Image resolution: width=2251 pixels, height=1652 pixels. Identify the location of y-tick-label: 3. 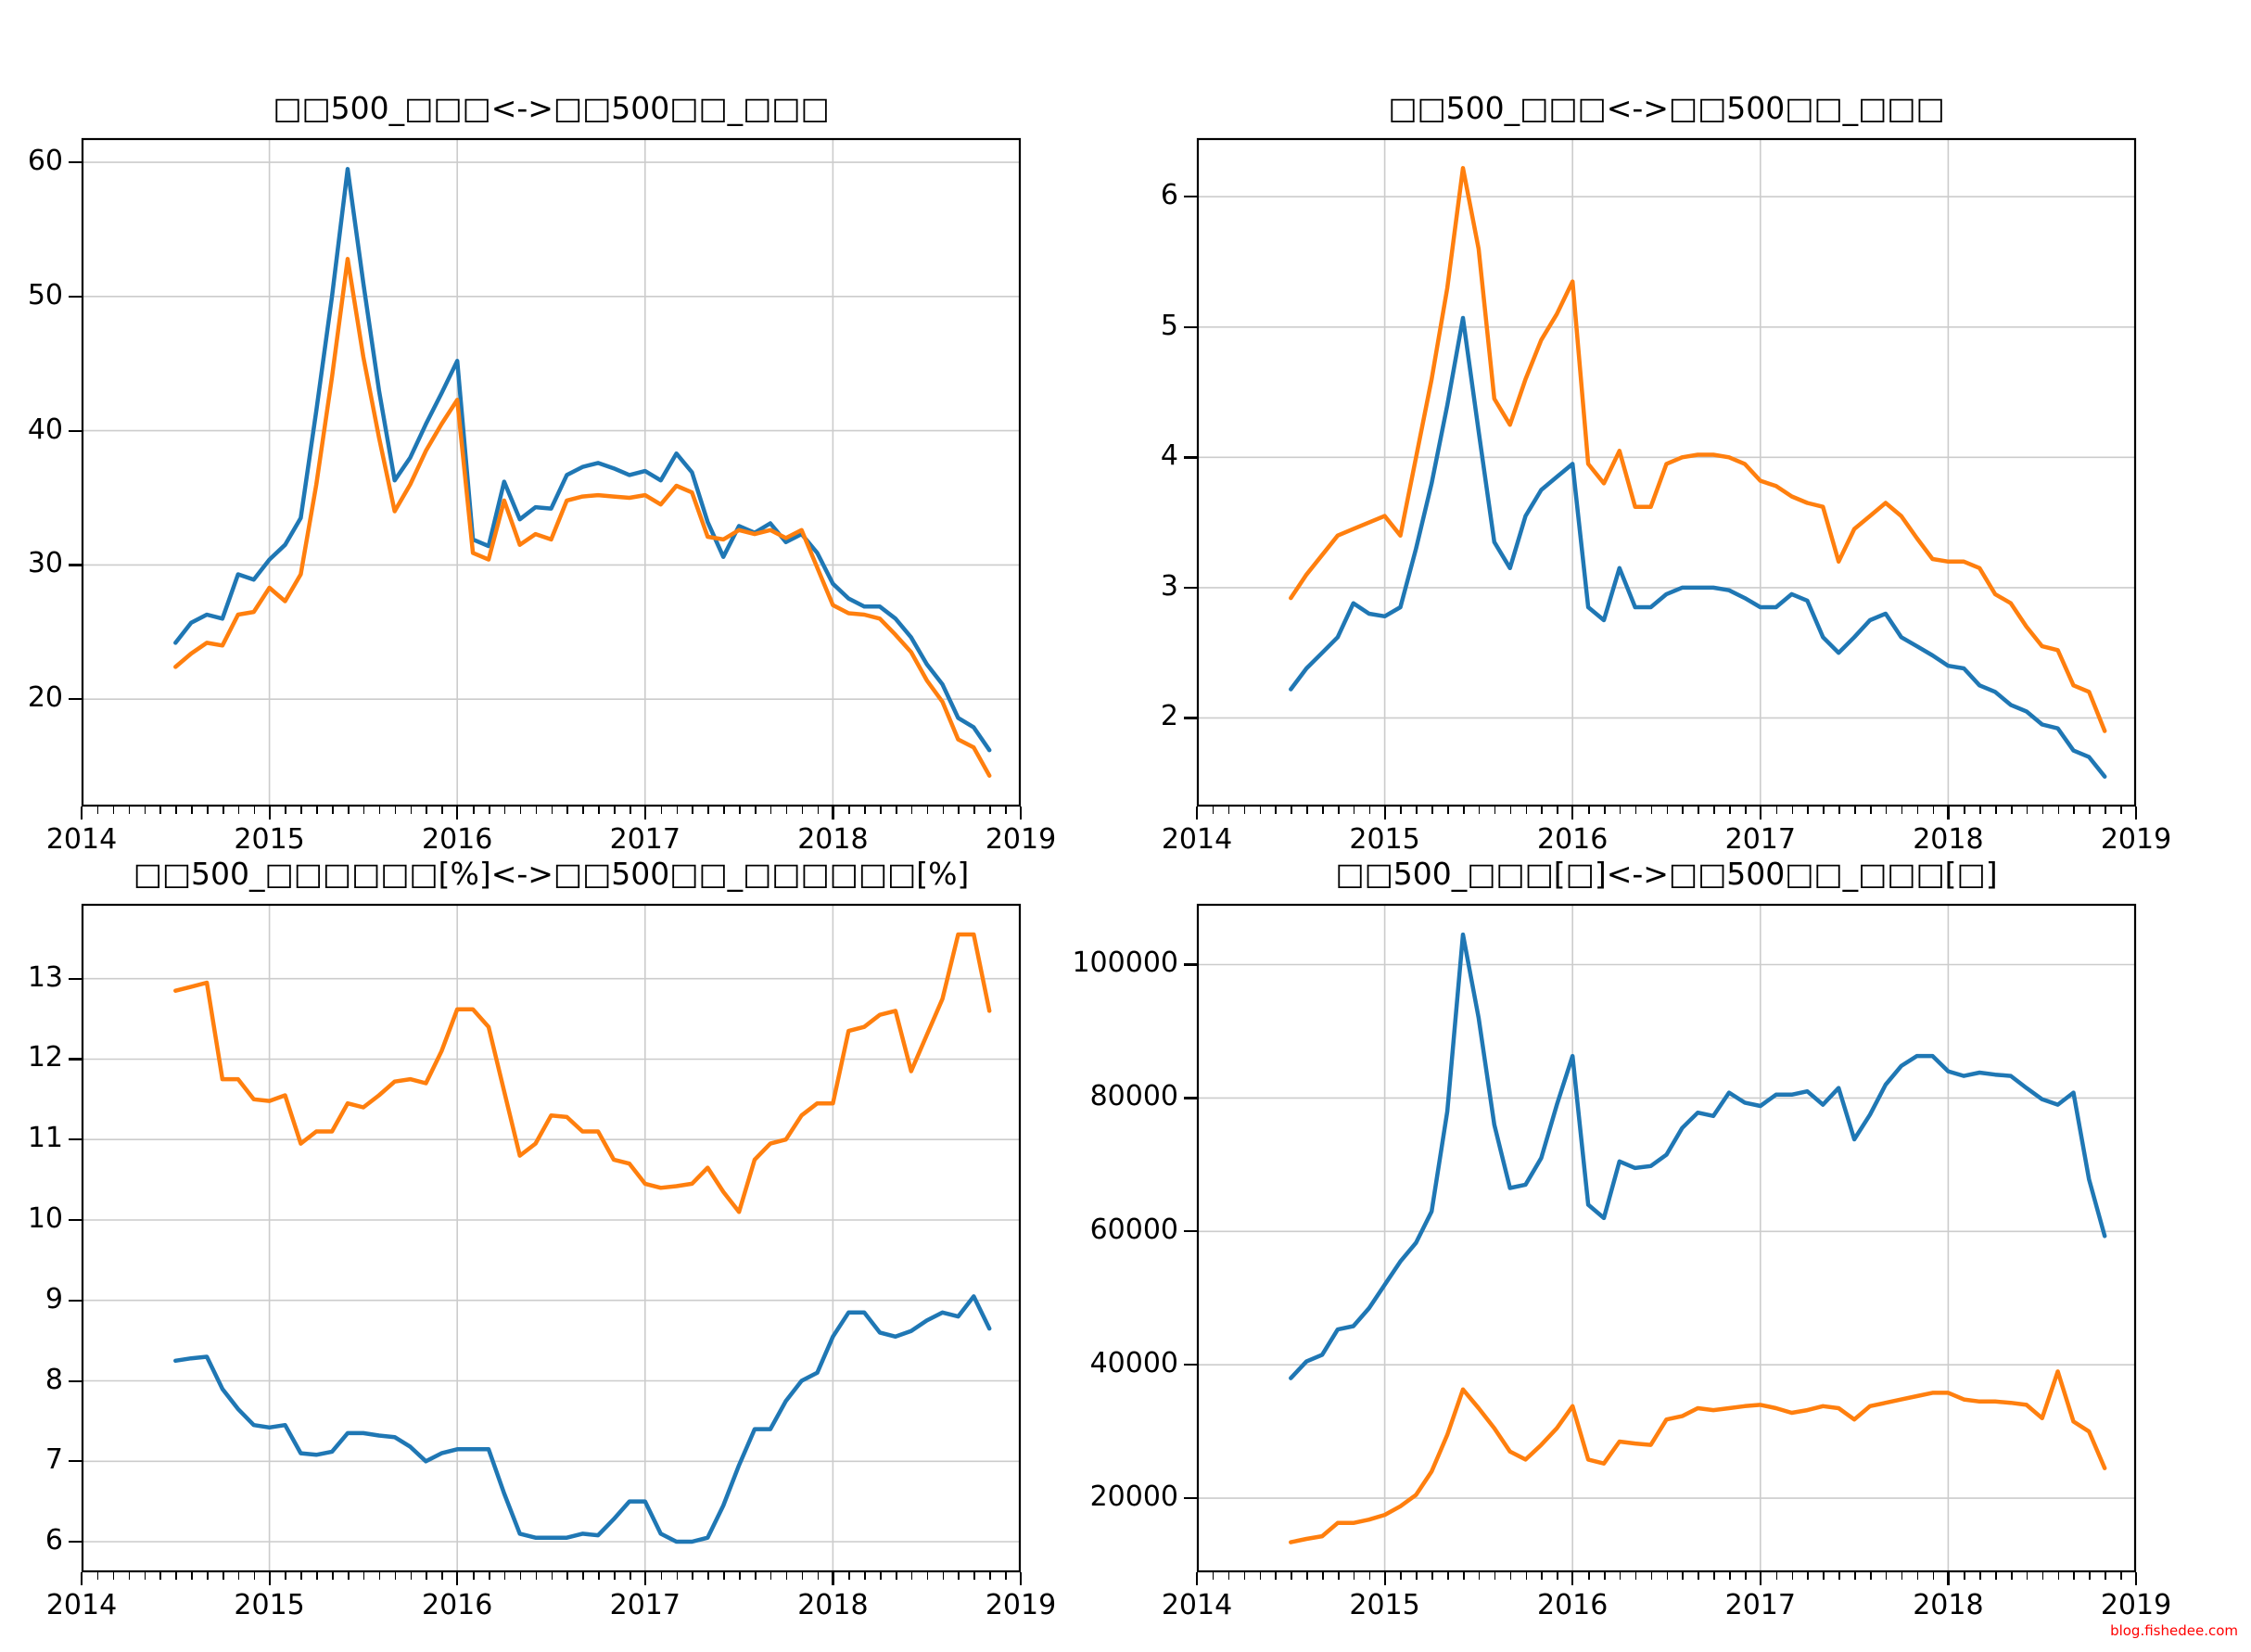
(1169, 586).